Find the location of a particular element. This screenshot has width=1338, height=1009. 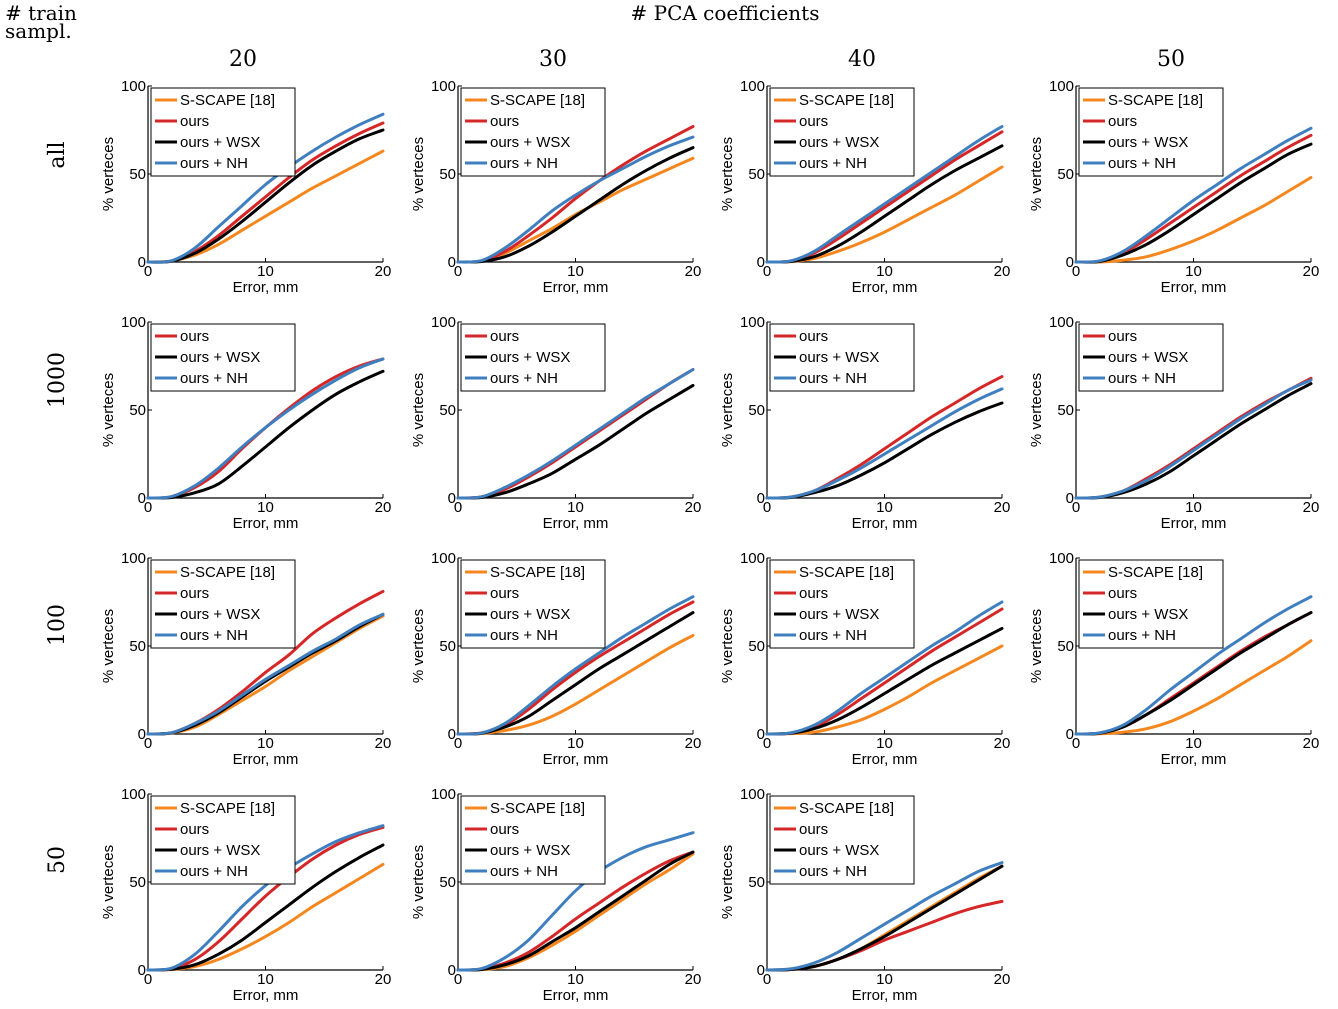

row-label: 100 is located at coordinates (57, 625).